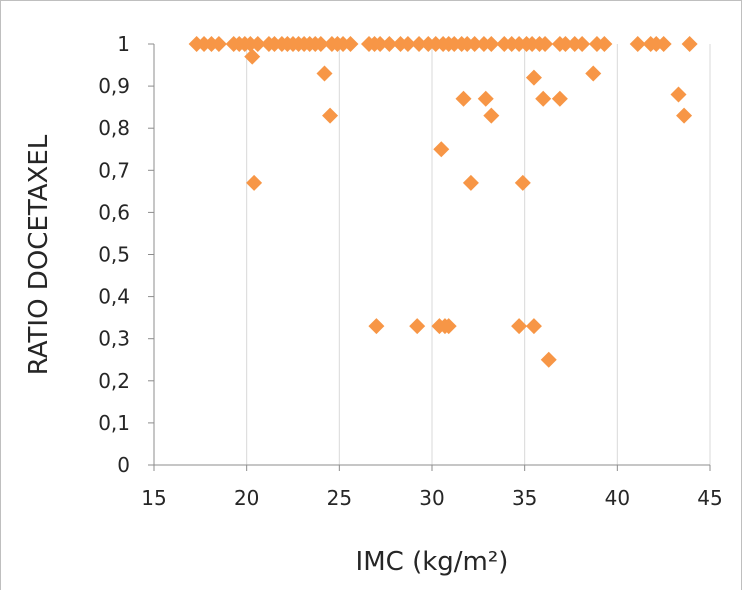 This screenshot has height=590, width=744. Describe the element at coordinates (339, 498) in the screenshot. I see `x-tick-label: 25` at that location.